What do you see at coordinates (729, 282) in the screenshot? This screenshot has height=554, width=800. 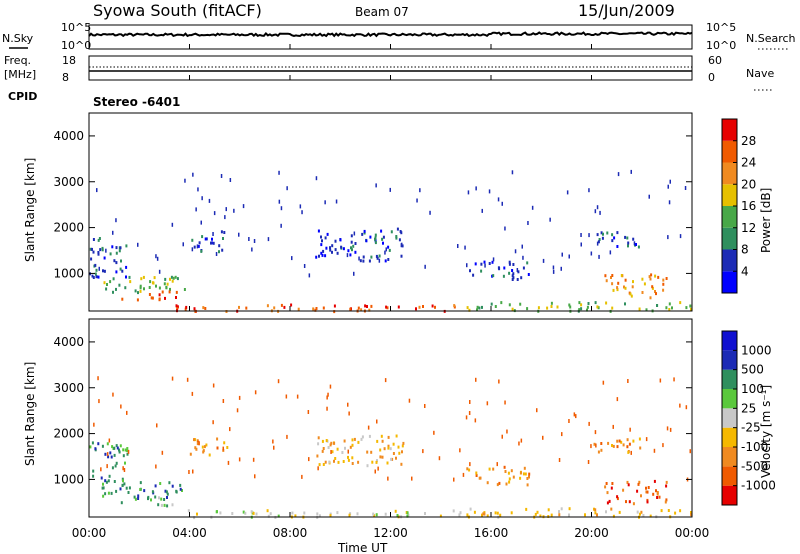 I see `colorbar-segment` at bounding box center [729, 282].